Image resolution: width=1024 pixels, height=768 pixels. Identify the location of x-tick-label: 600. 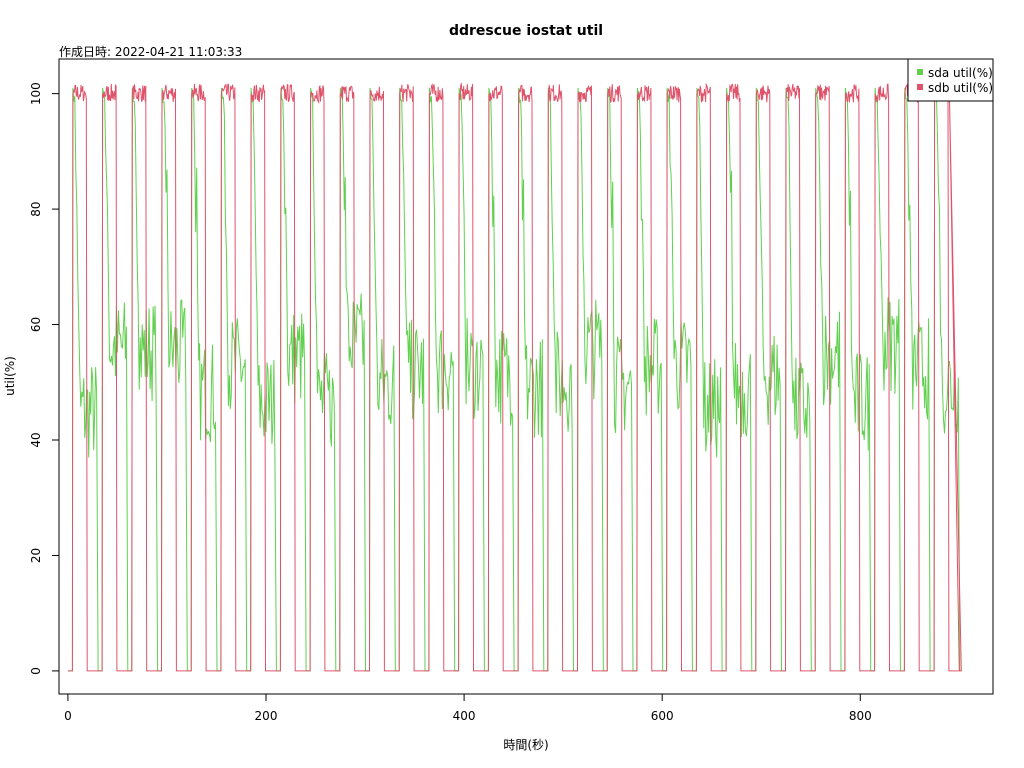
(662, 716).